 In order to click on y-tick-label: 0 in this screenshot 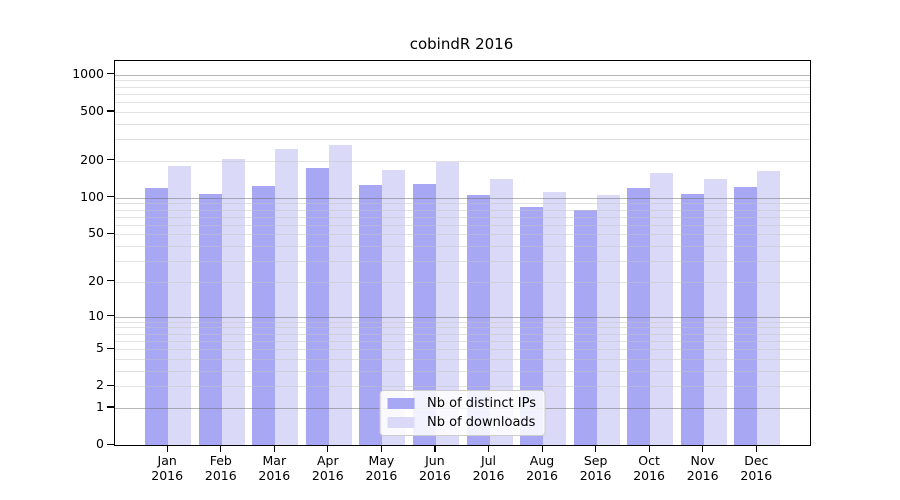, I will do `click(100, 443)`.